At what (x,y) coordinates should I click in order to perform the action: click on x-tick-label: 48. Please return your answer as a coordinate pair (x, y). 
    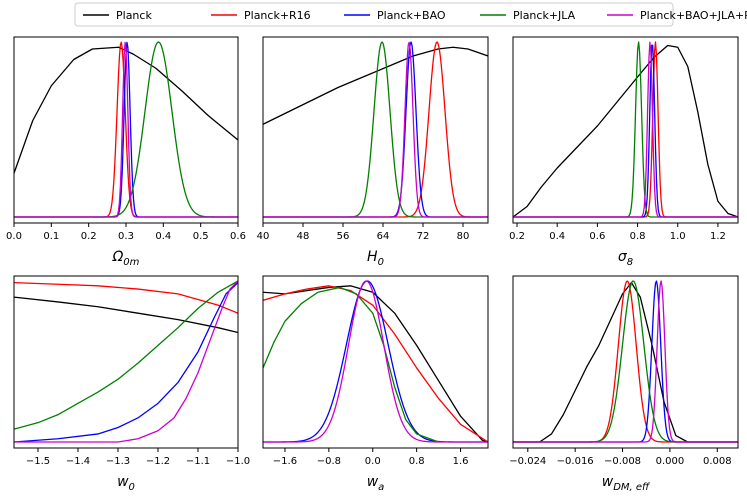
    Looking at the image, I should click on (303, 236).